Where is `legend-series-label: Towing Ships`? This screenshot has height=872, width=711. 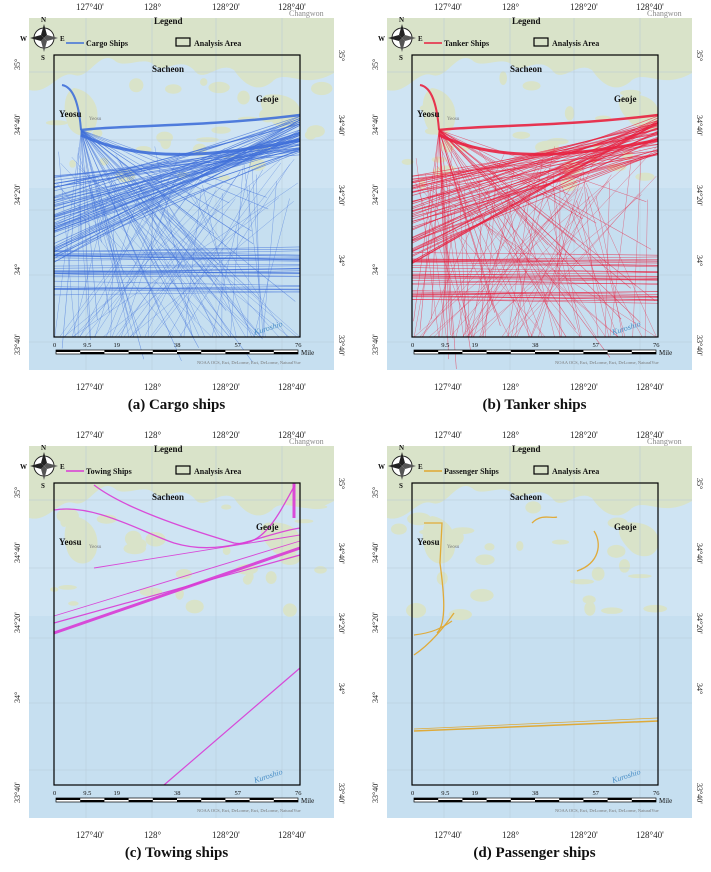
legend-series-label: Towing Ships is located at coordinates (109, 471).